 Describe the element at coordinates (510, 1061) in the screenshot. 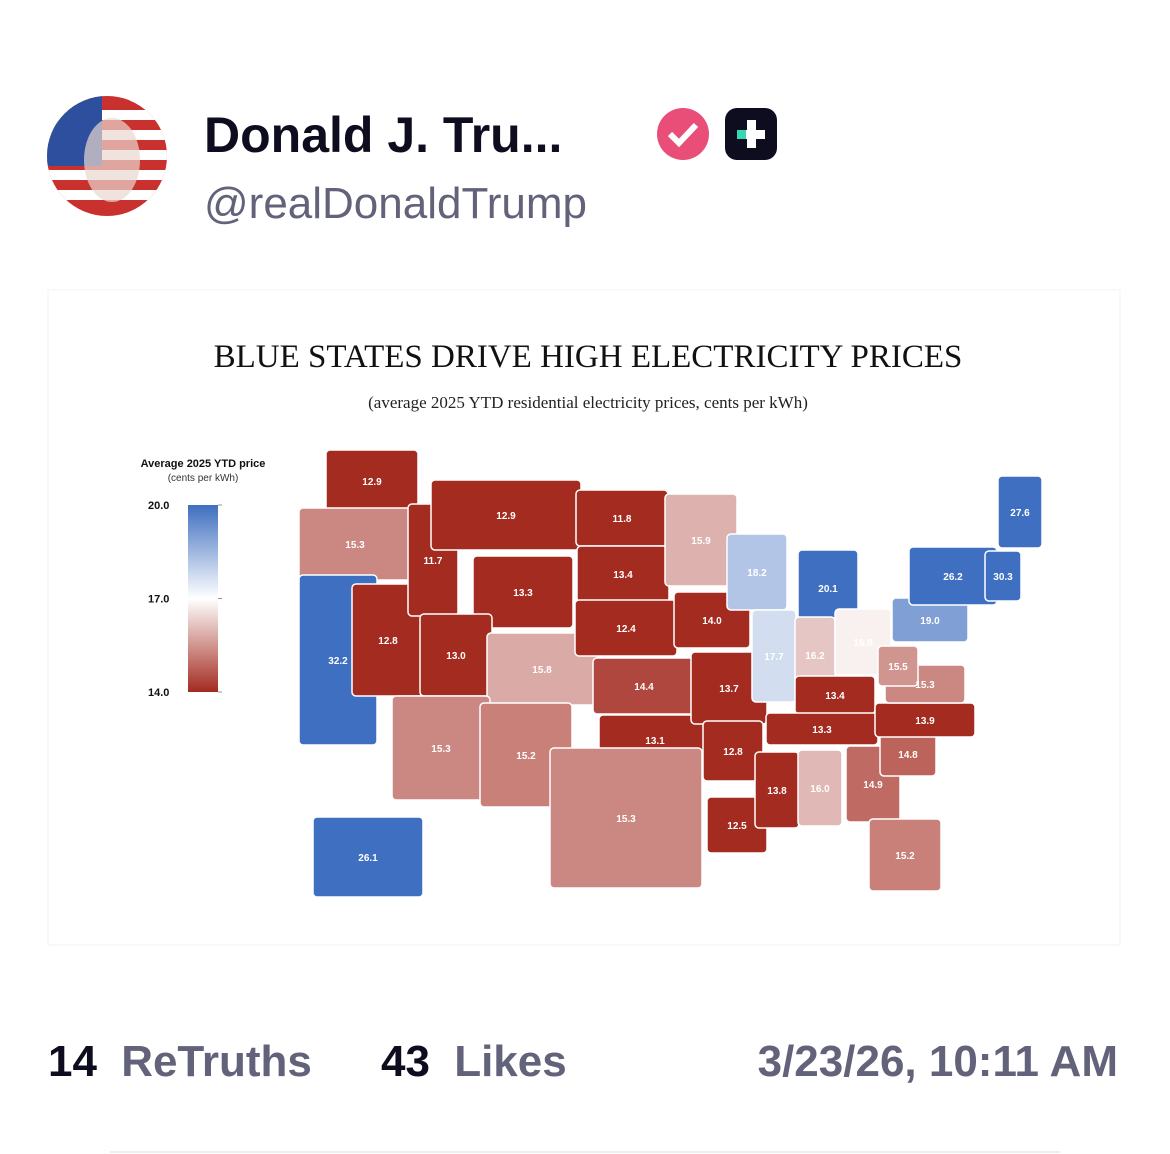

I see `likes-label: Likes` at that location.